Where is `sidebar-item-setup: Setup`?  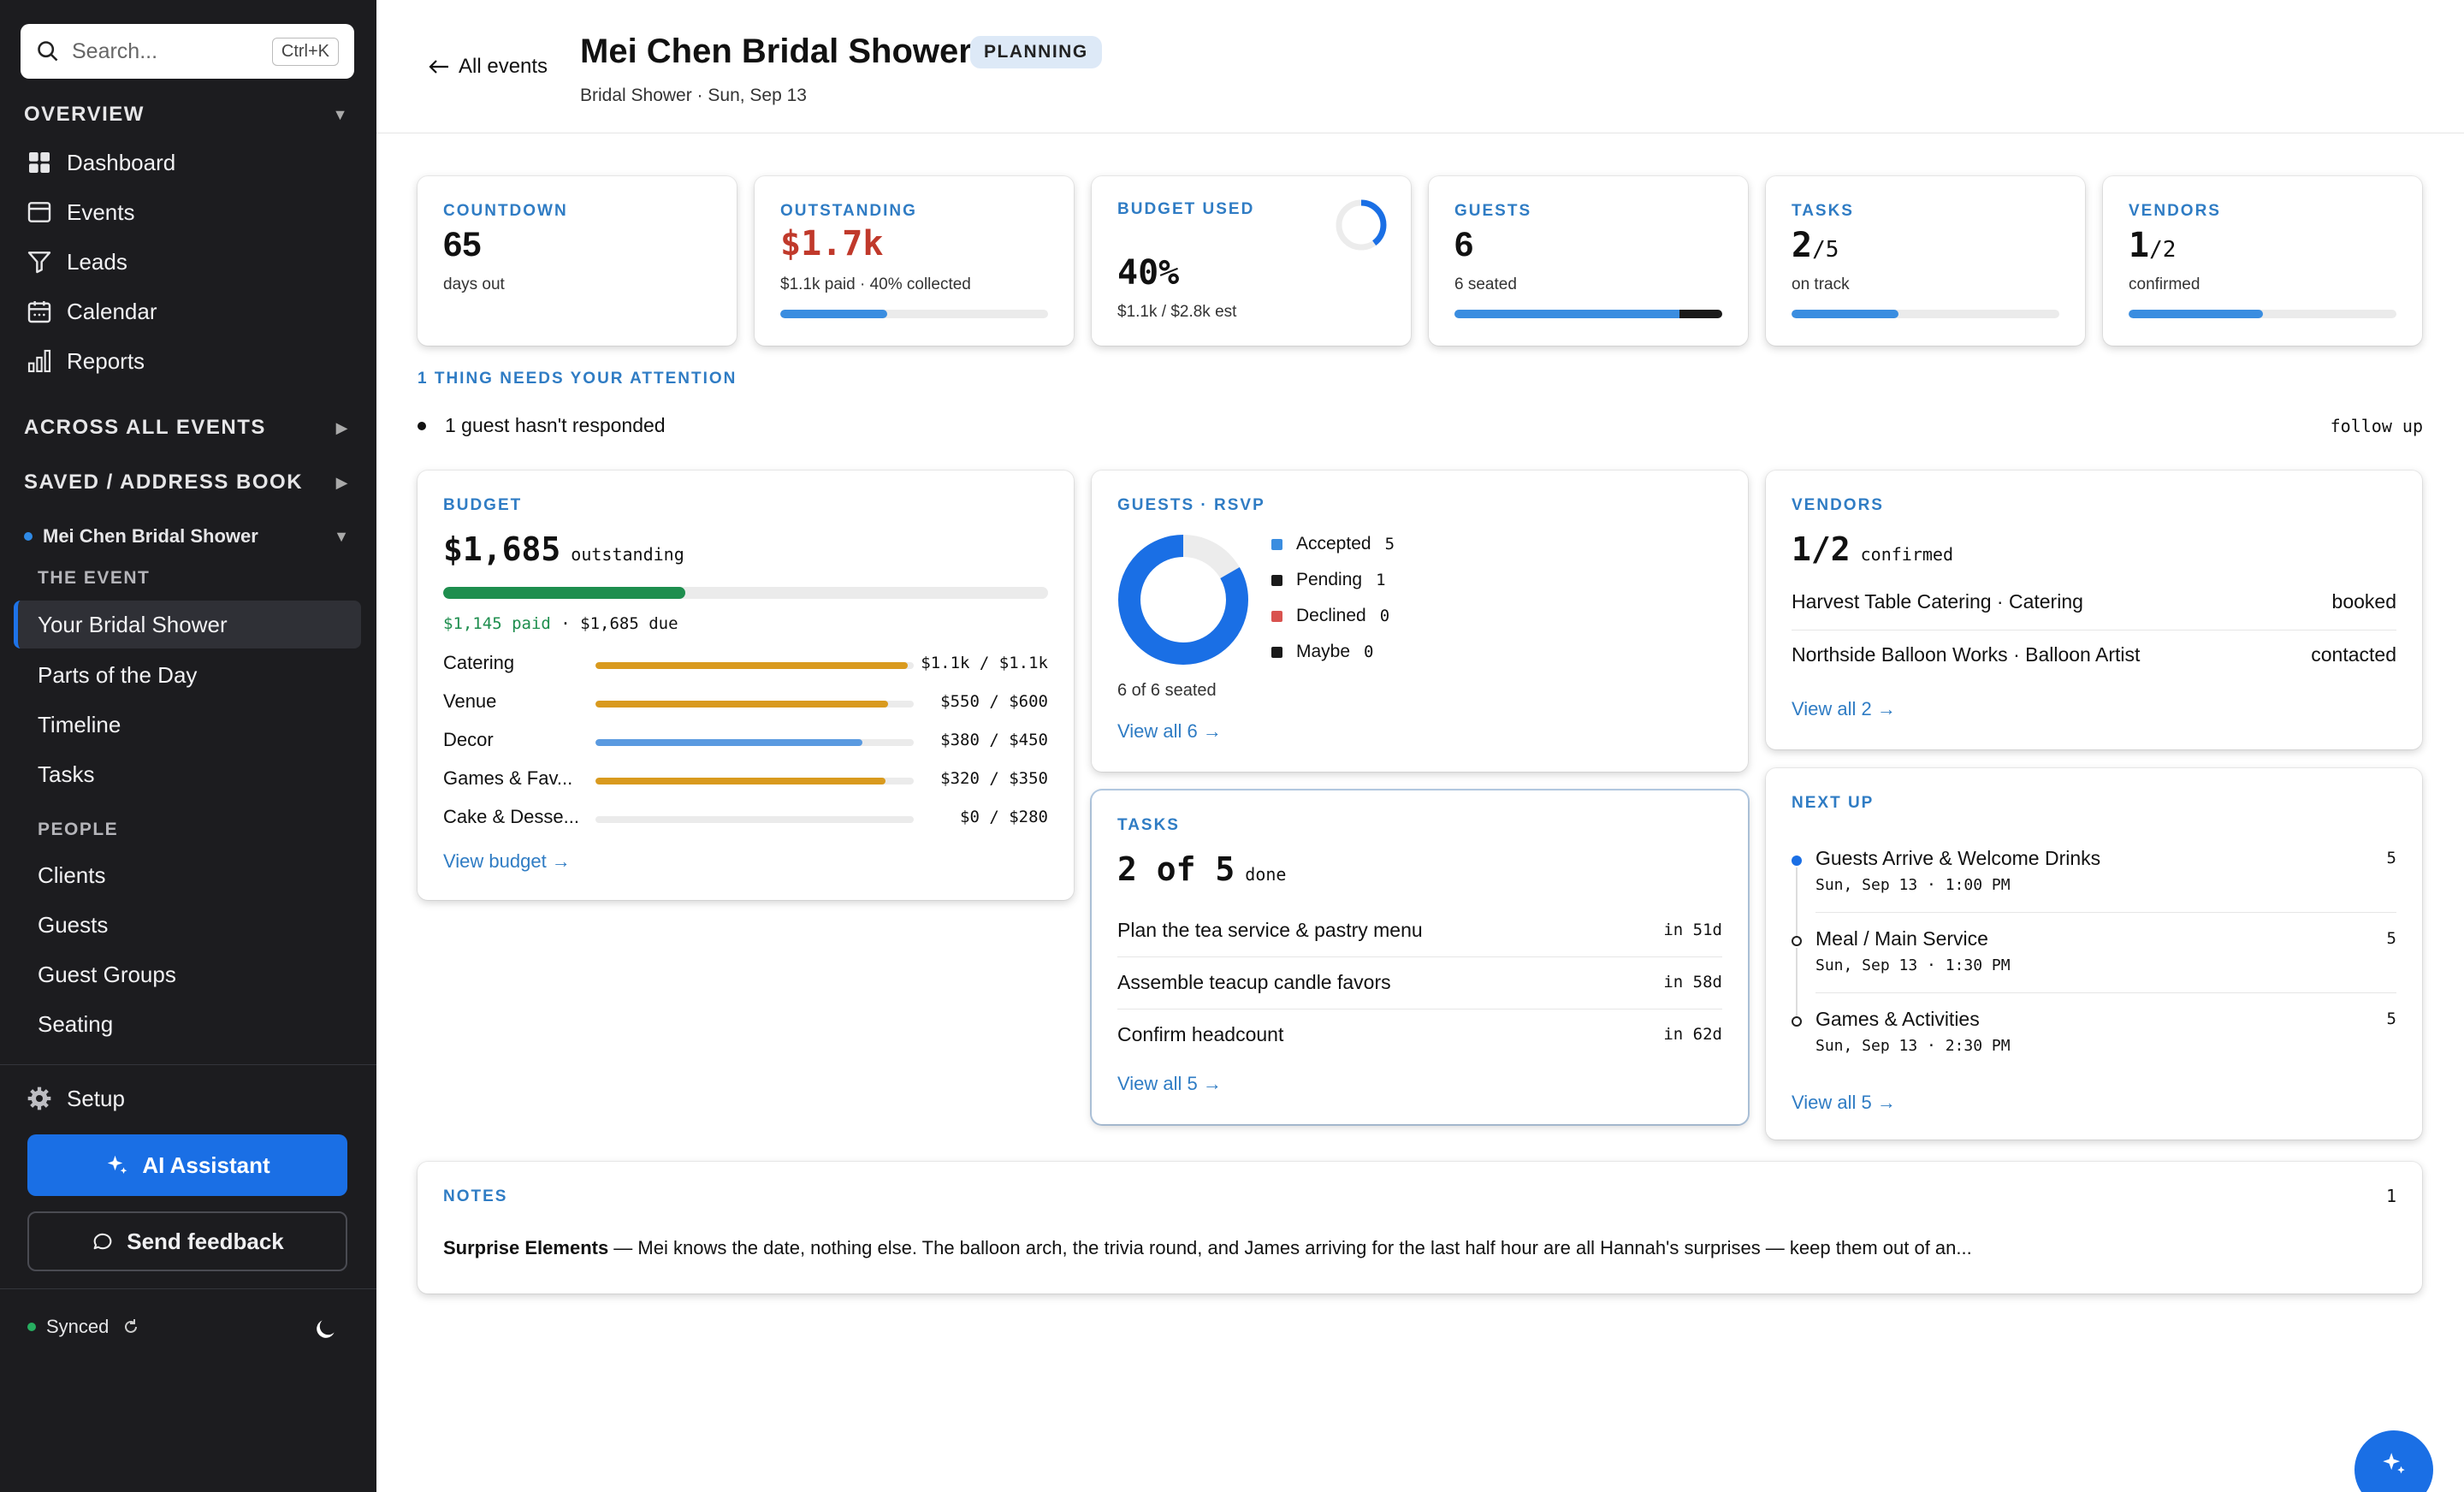
sidebar-item-setup: Setup is located at coordinates (75, 1098).